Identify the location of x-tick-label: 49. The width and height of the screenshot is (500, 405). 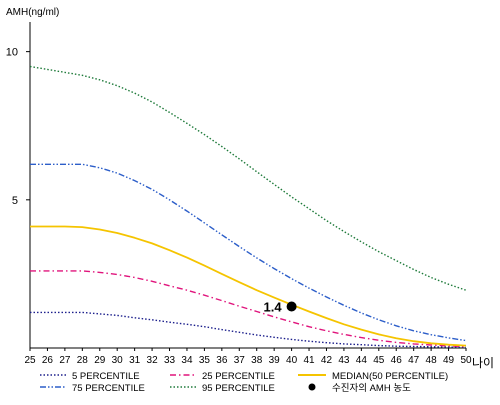
(449, 360).